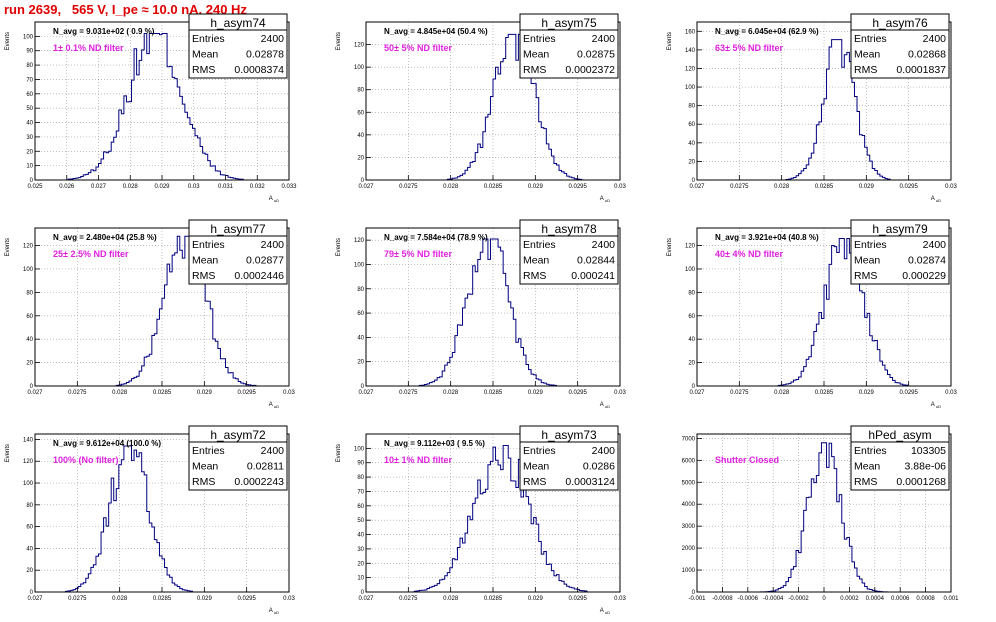  I want to click on y-tick-label: 7000, so click(689, 439).